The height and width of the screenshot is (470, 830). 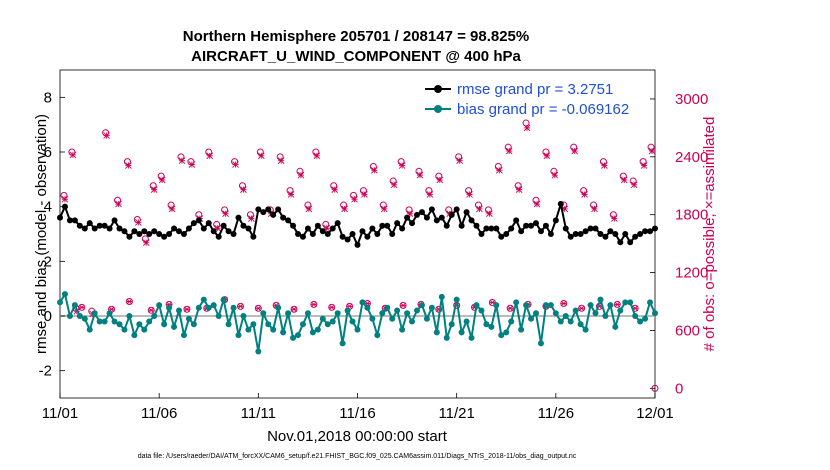 I want to click on x-axis-label: Nov.01,2018 00:00:00 start, so click(x=357, y=436).